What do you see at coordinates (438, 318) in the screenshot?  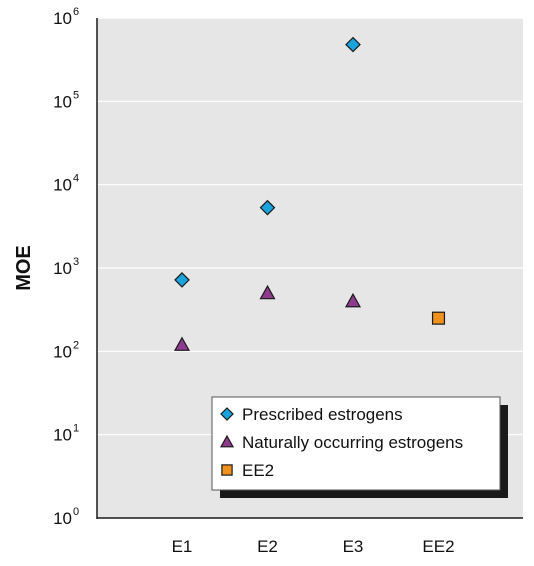 I see `data-point-square` at bounding box center [438, 318].